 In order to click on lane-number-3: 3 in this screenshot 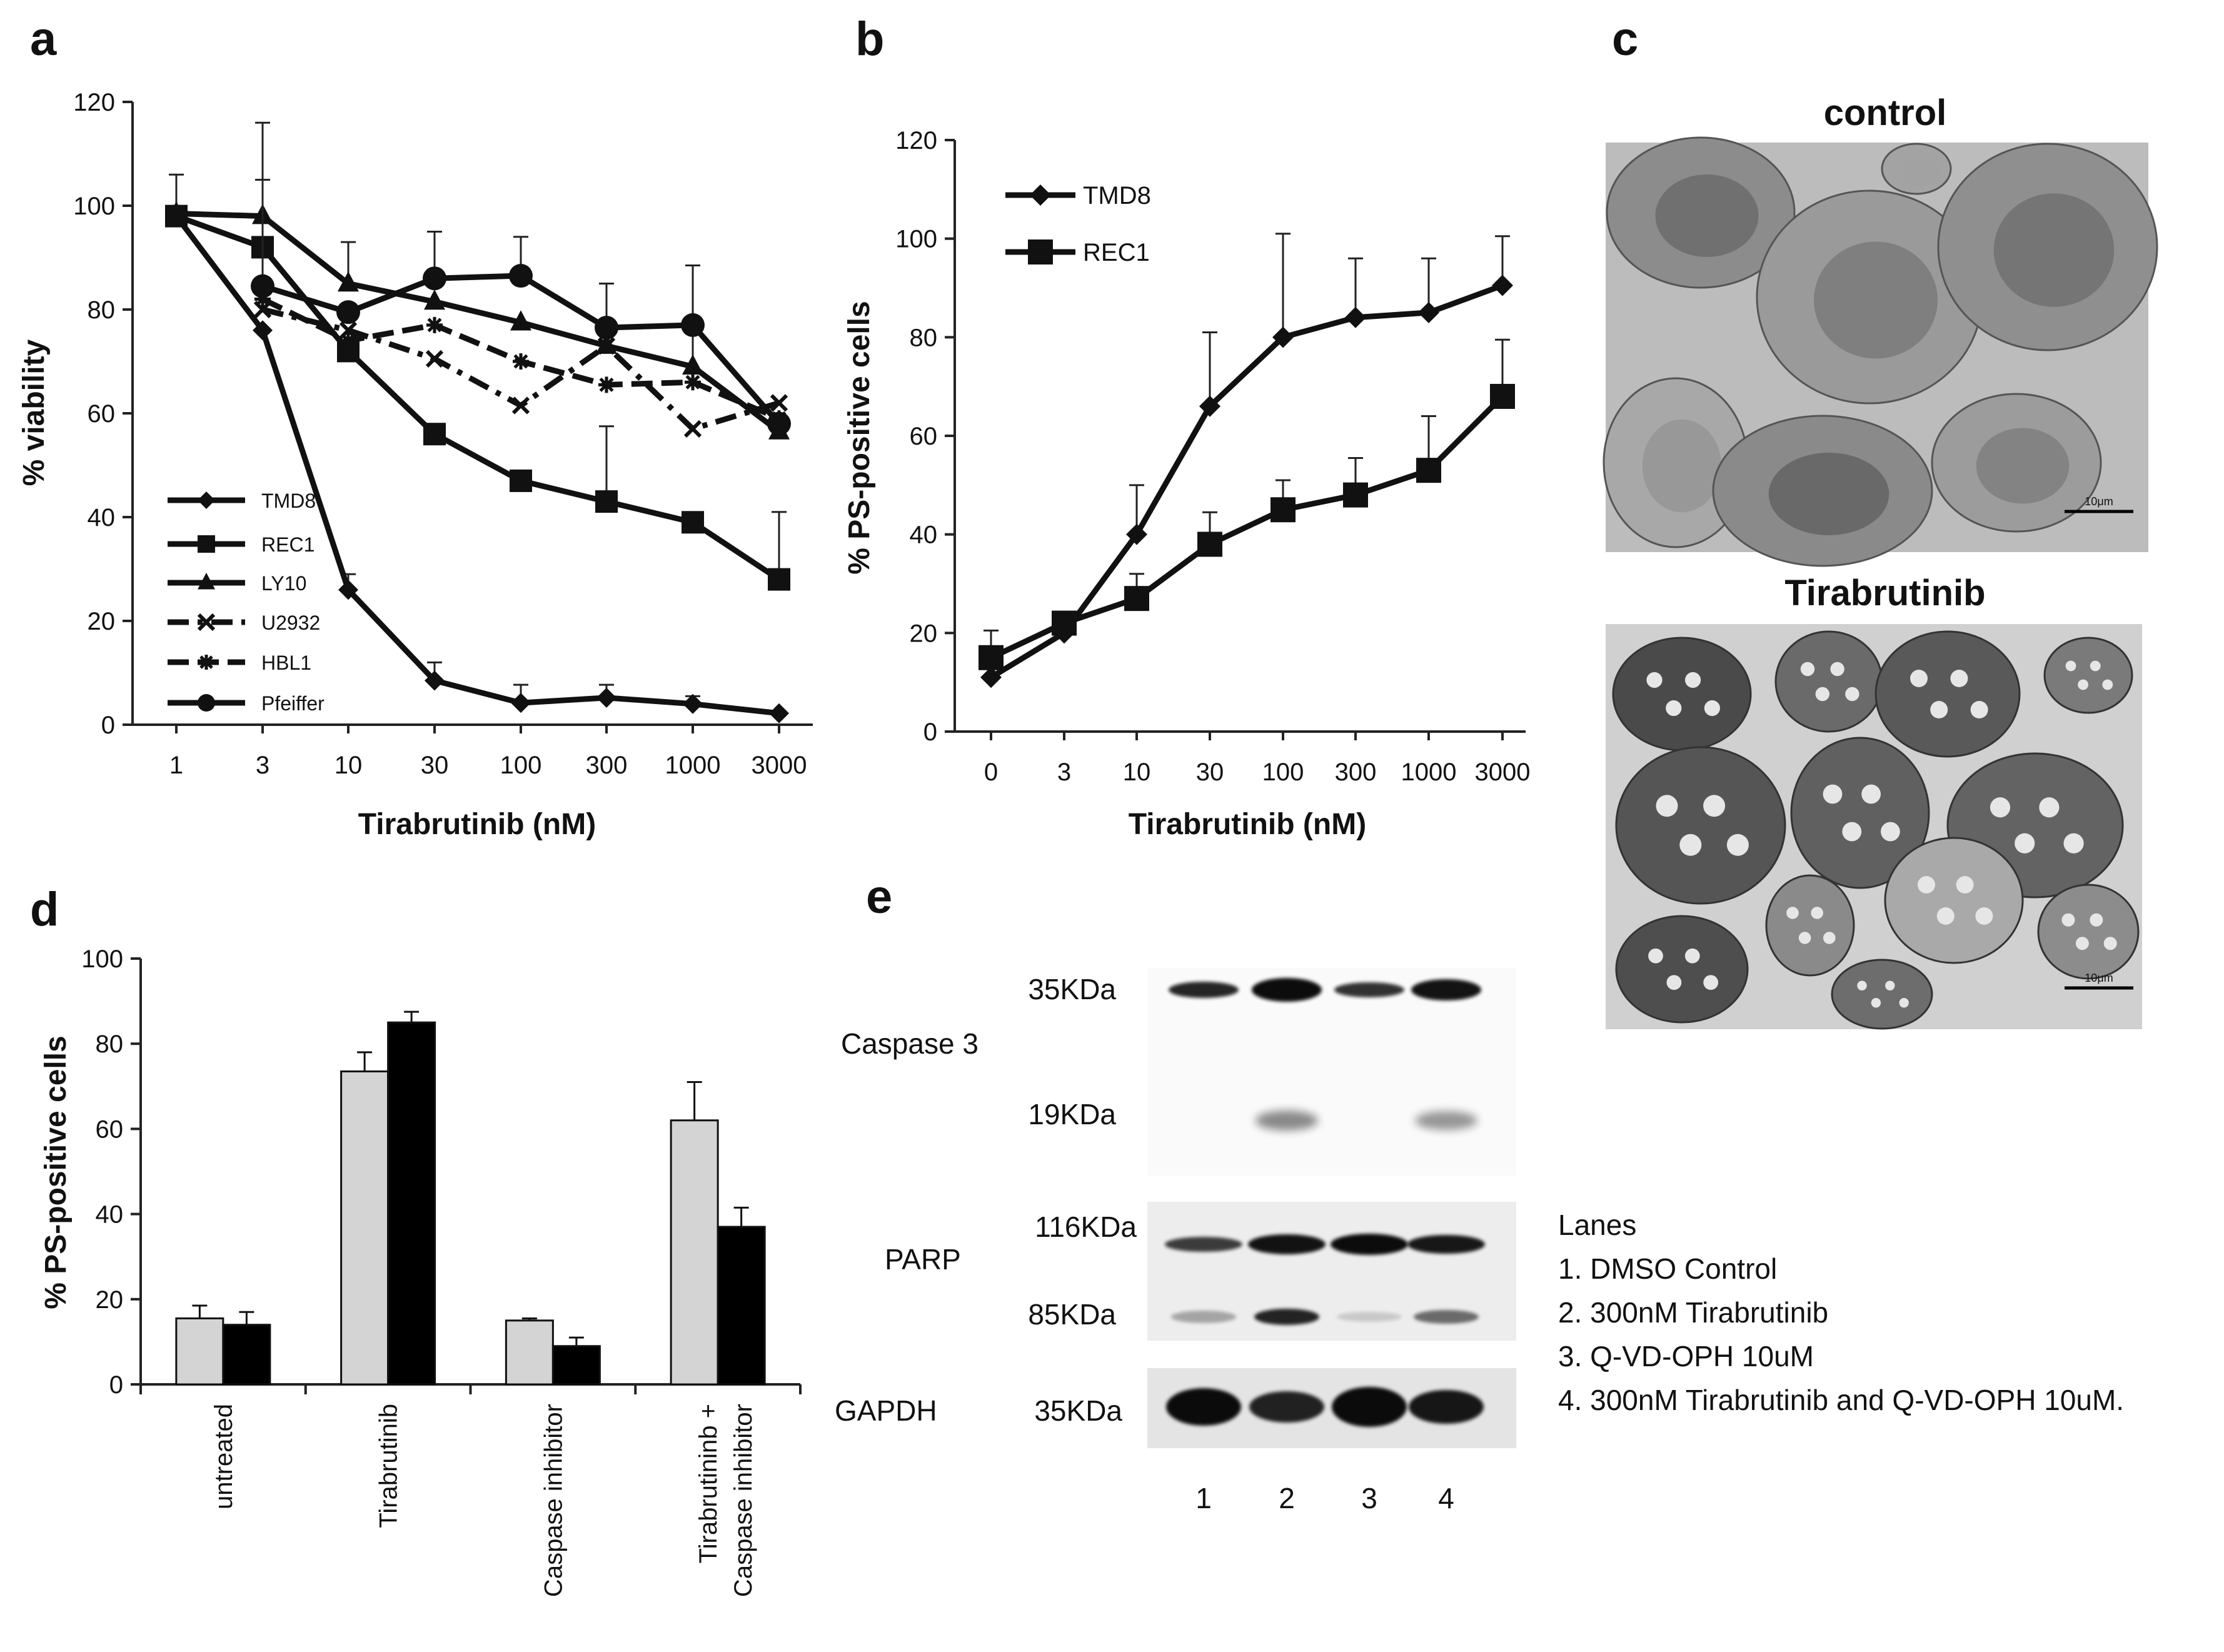, I will do `click(1369, 1498)`.